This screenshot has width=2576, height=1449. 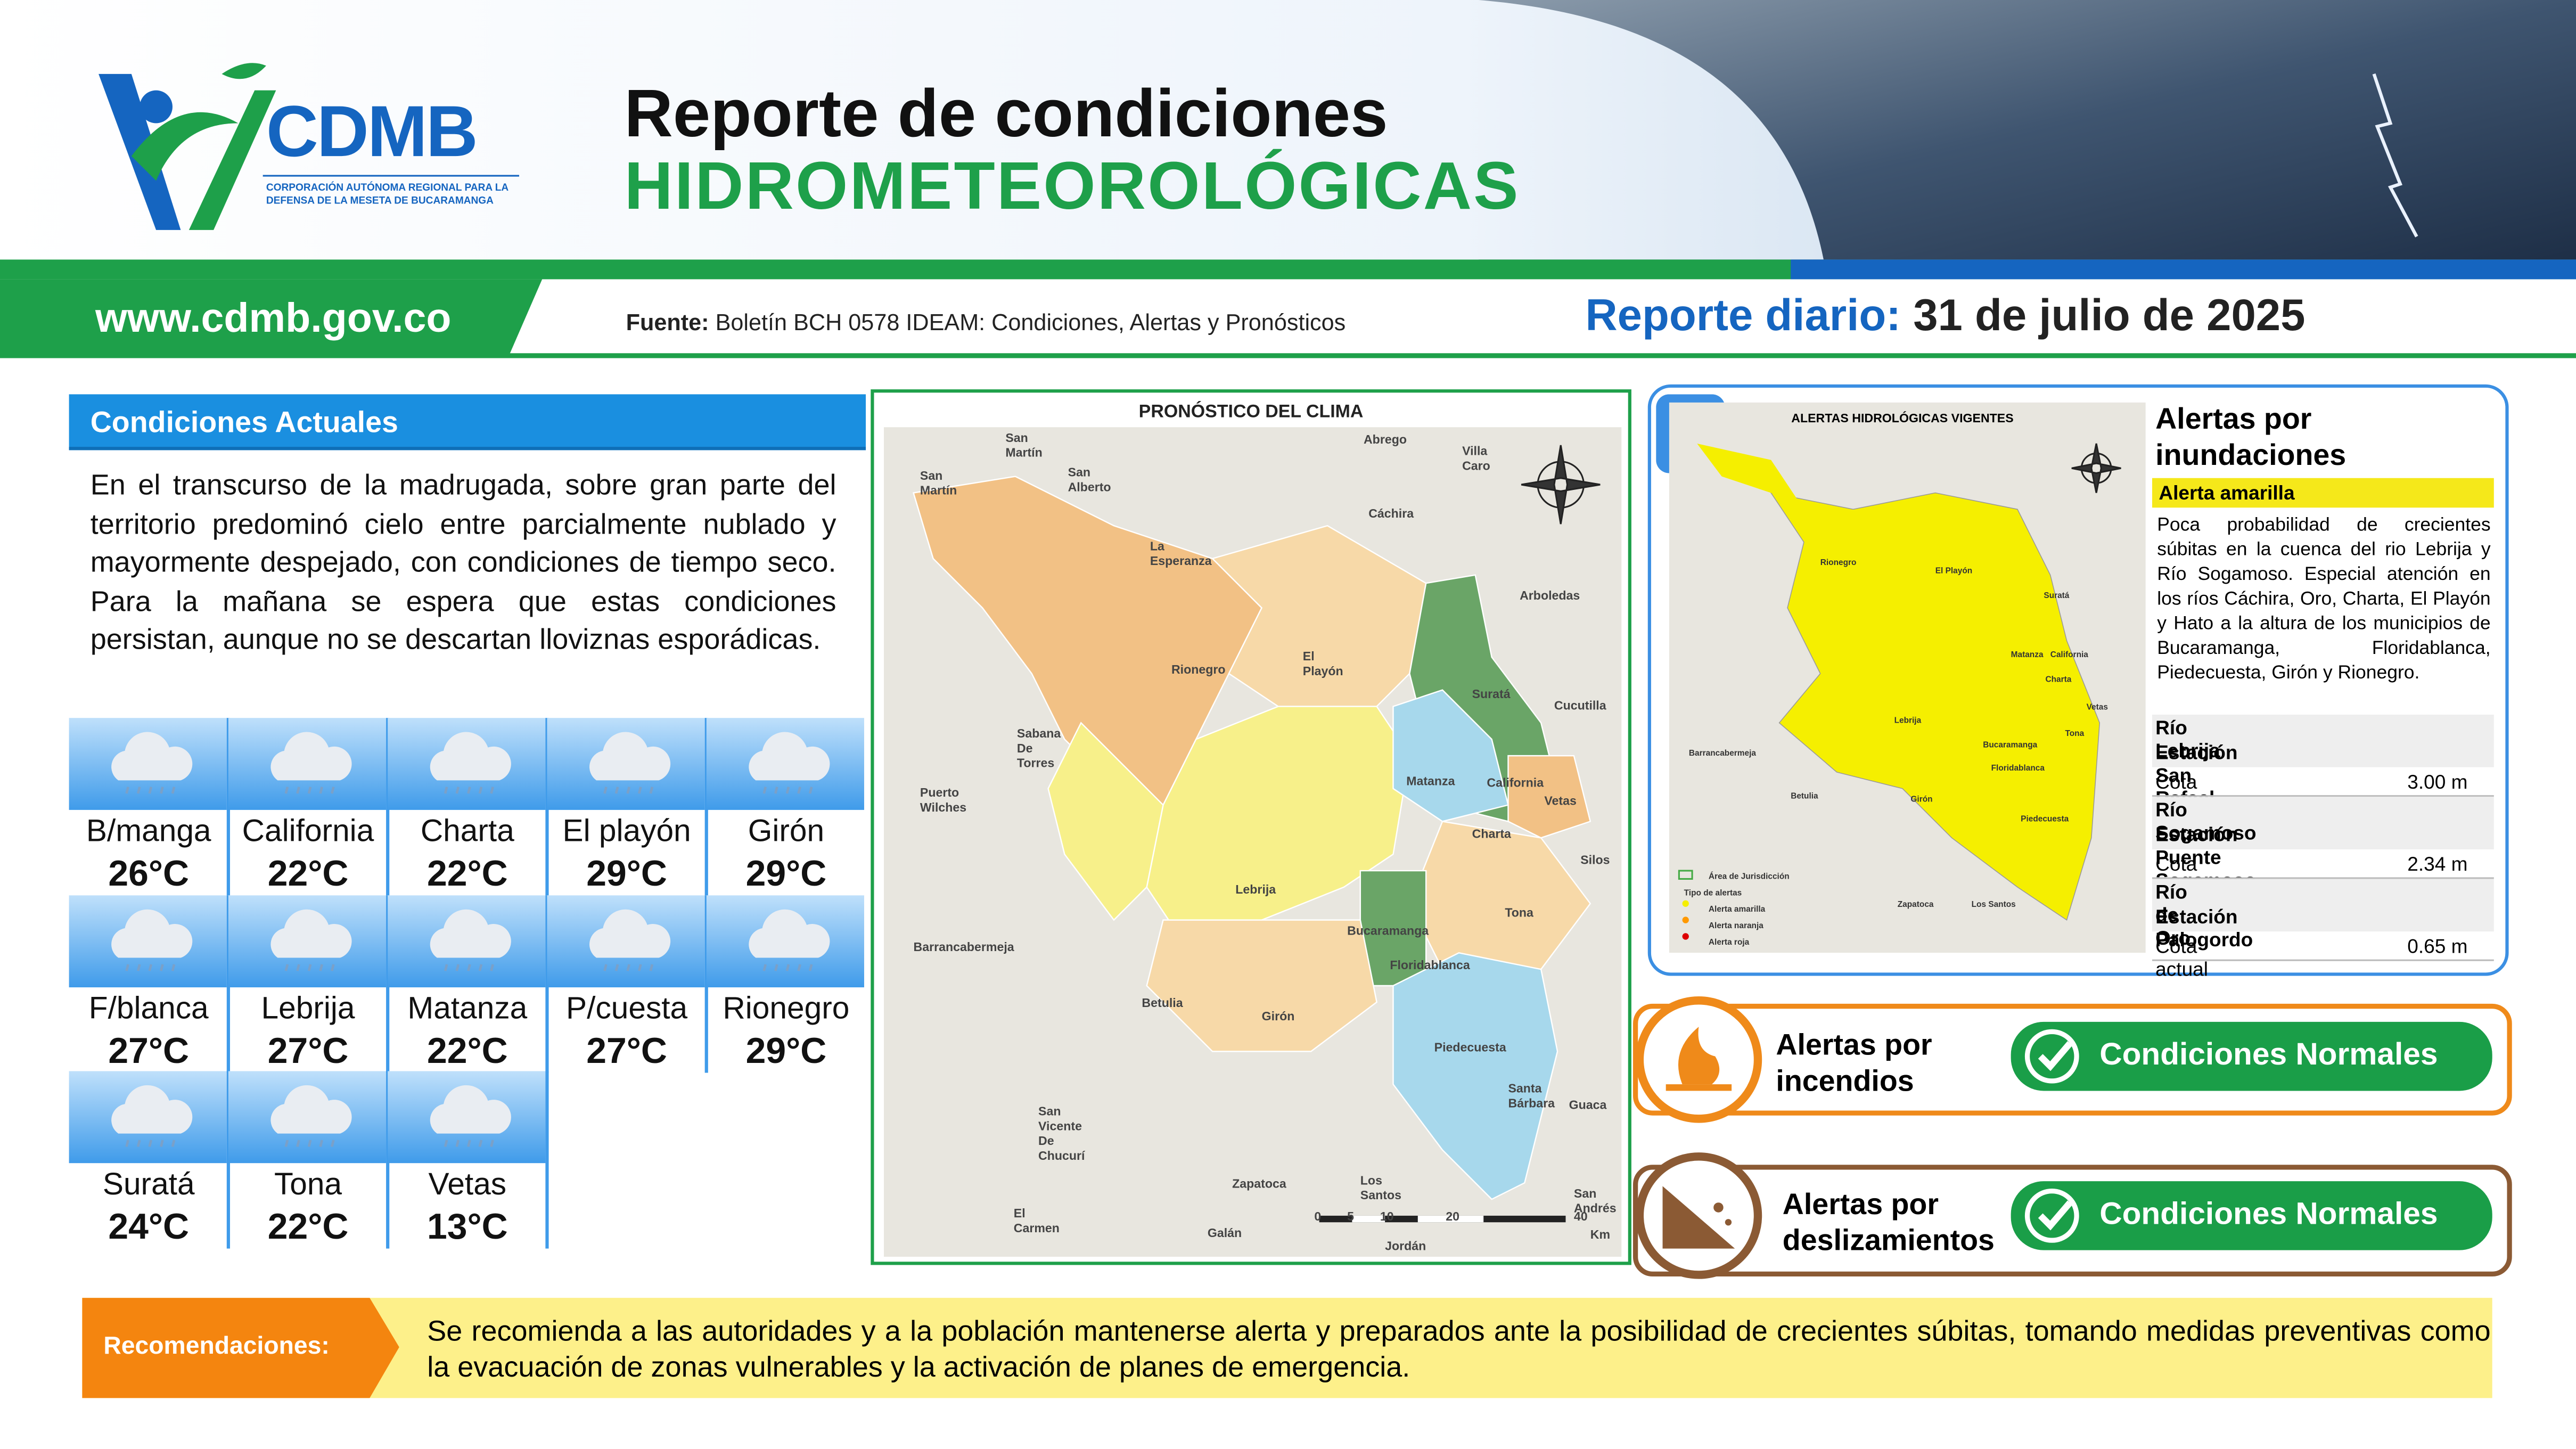 What do you see at coordinates (1580, 1216) in the screenshot?
I see `scale-label: 40` at bounding box center [1580, 1216].